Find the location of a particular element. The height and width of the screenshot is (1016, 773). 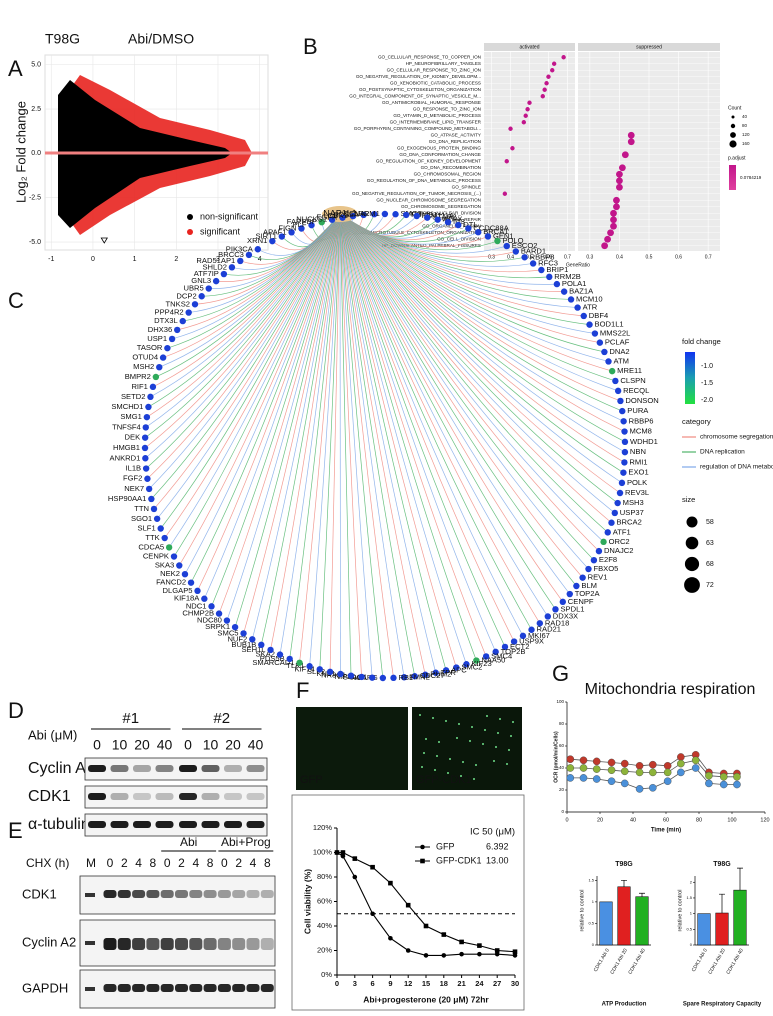

gene-label: NEK7 is located at coordinates (134, 488).